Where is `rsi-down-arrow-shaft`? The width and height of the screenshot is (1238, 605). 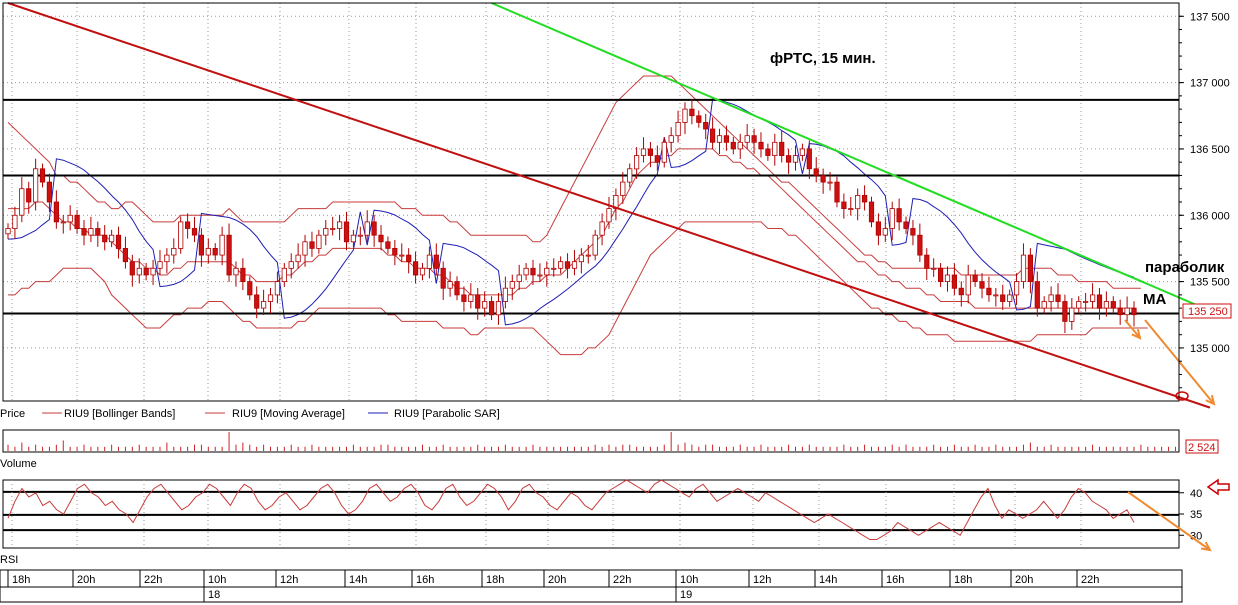 rsi-down-arrow-shaft is located at coordinates (1169, 521).